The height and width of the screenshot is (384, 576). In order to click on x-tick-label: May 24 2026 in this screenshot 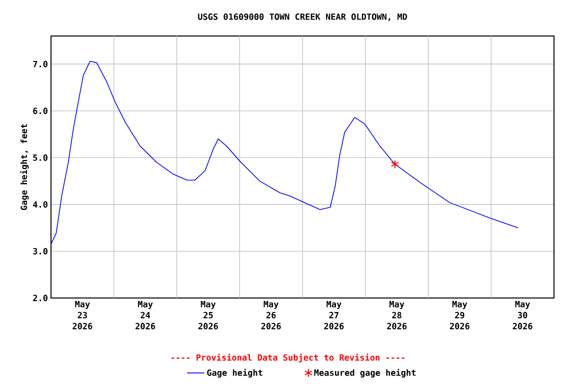, I will do `click(146, 315)`.